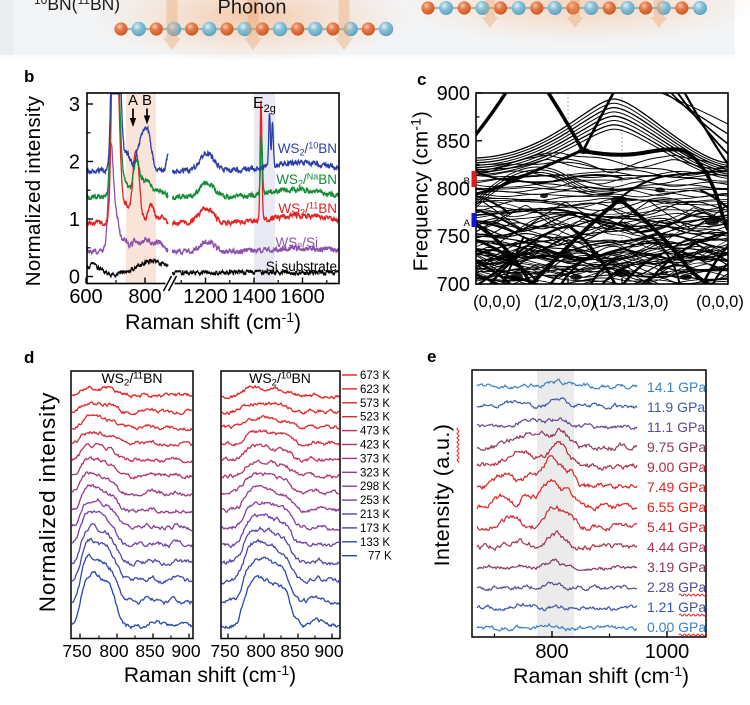 The width and height of the screenshot is (750, 705). Describe the element at coordinates (375, 543) in the screenshot. I see `svg-text: 133 K` at that location.